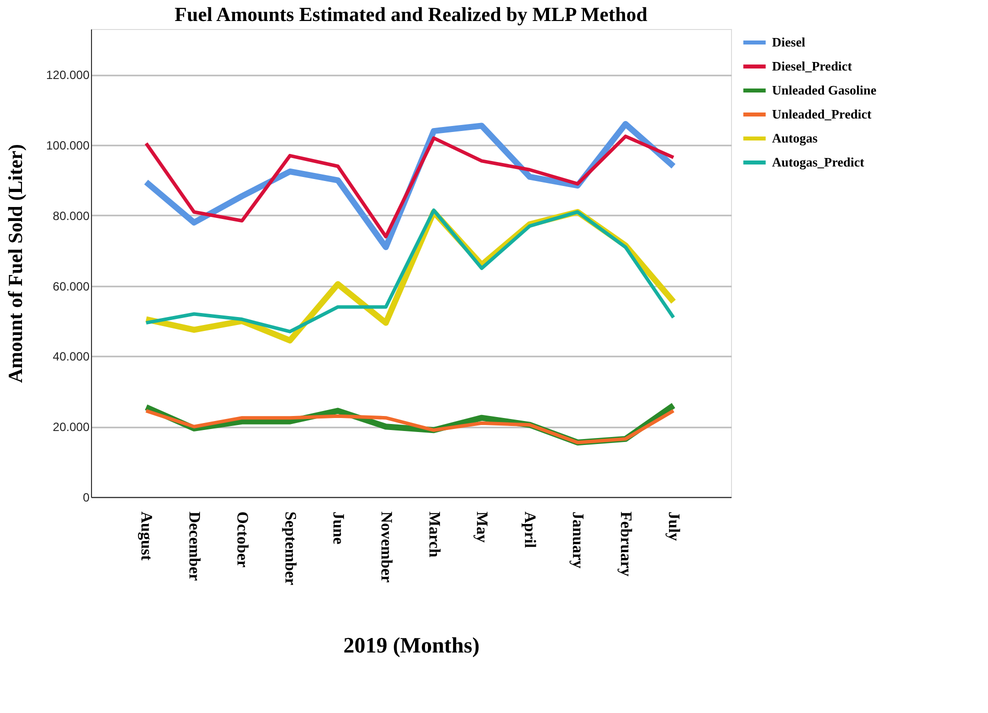 This screenshot has width=988, height=713. I want to click on x-tick-label: November, so click(385, 547).